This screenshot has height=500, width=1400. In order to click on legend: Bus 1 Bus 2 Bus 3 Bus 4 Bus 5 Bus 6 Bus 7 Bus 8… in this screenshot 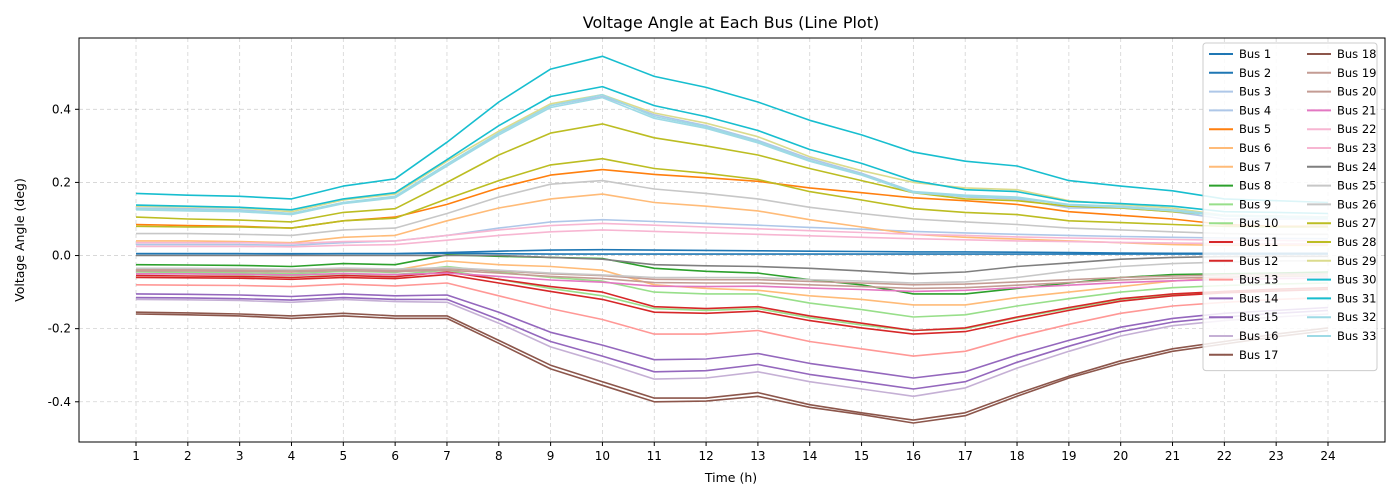, I will do `click(1290, 207)`.